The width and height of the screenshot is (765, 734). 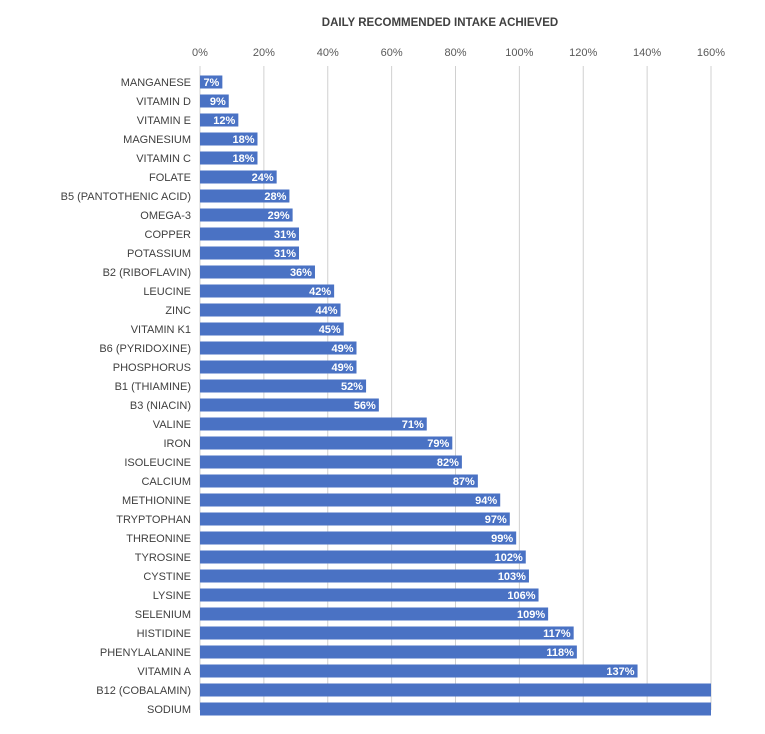 What do you see at coordinates (163, 102) in the screenshot?
I see `category-label: VITAMIN D` at bounding box center [163, 102].